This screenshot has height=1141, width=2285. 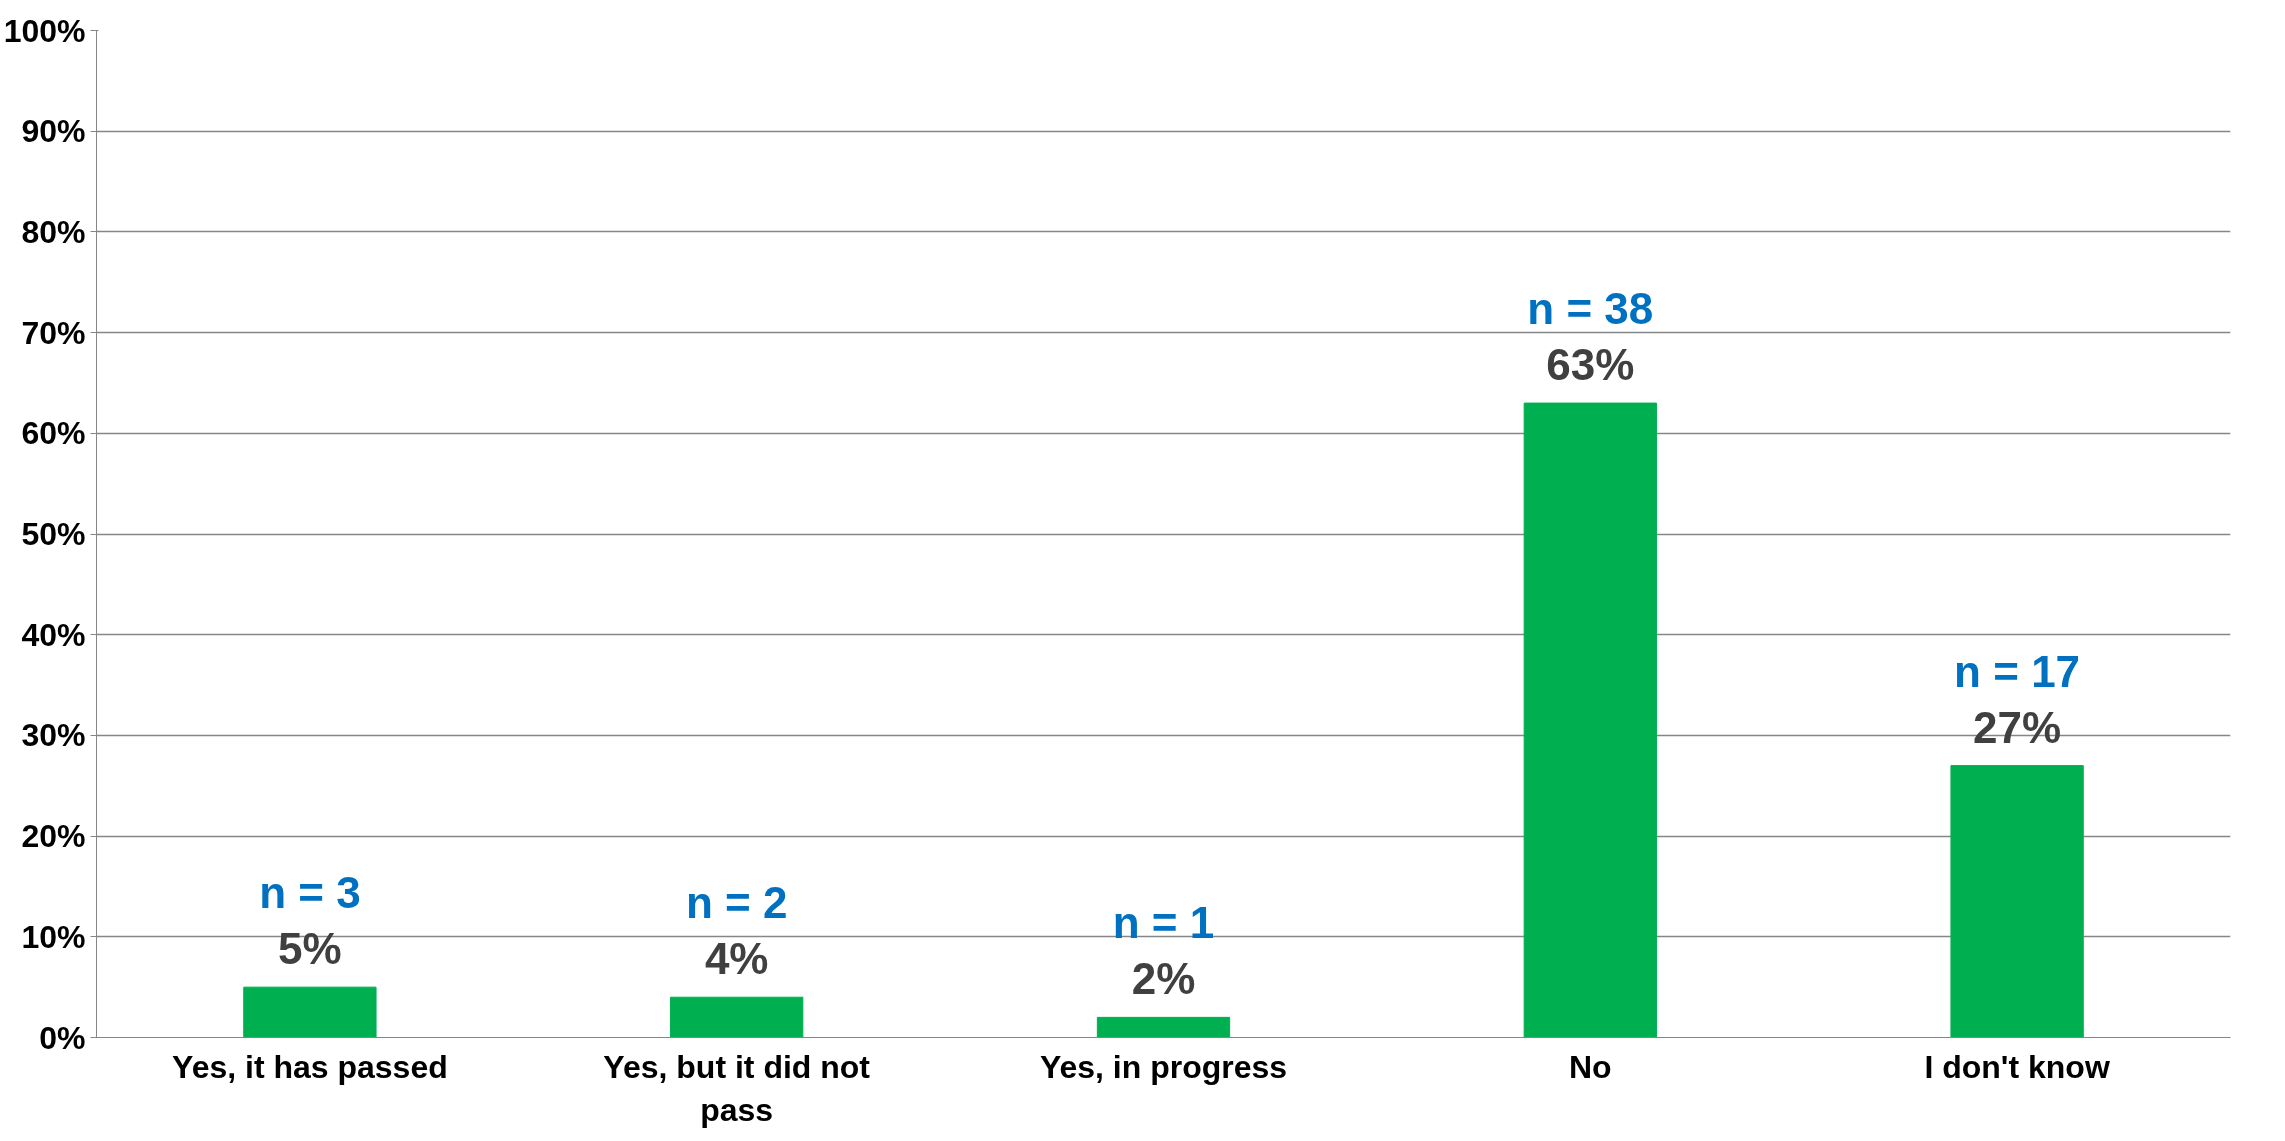 What do you see at coordinates (53, 735) in the screenshot?
I see `y-tick-label: 30%` at bounding box center [53, 735].